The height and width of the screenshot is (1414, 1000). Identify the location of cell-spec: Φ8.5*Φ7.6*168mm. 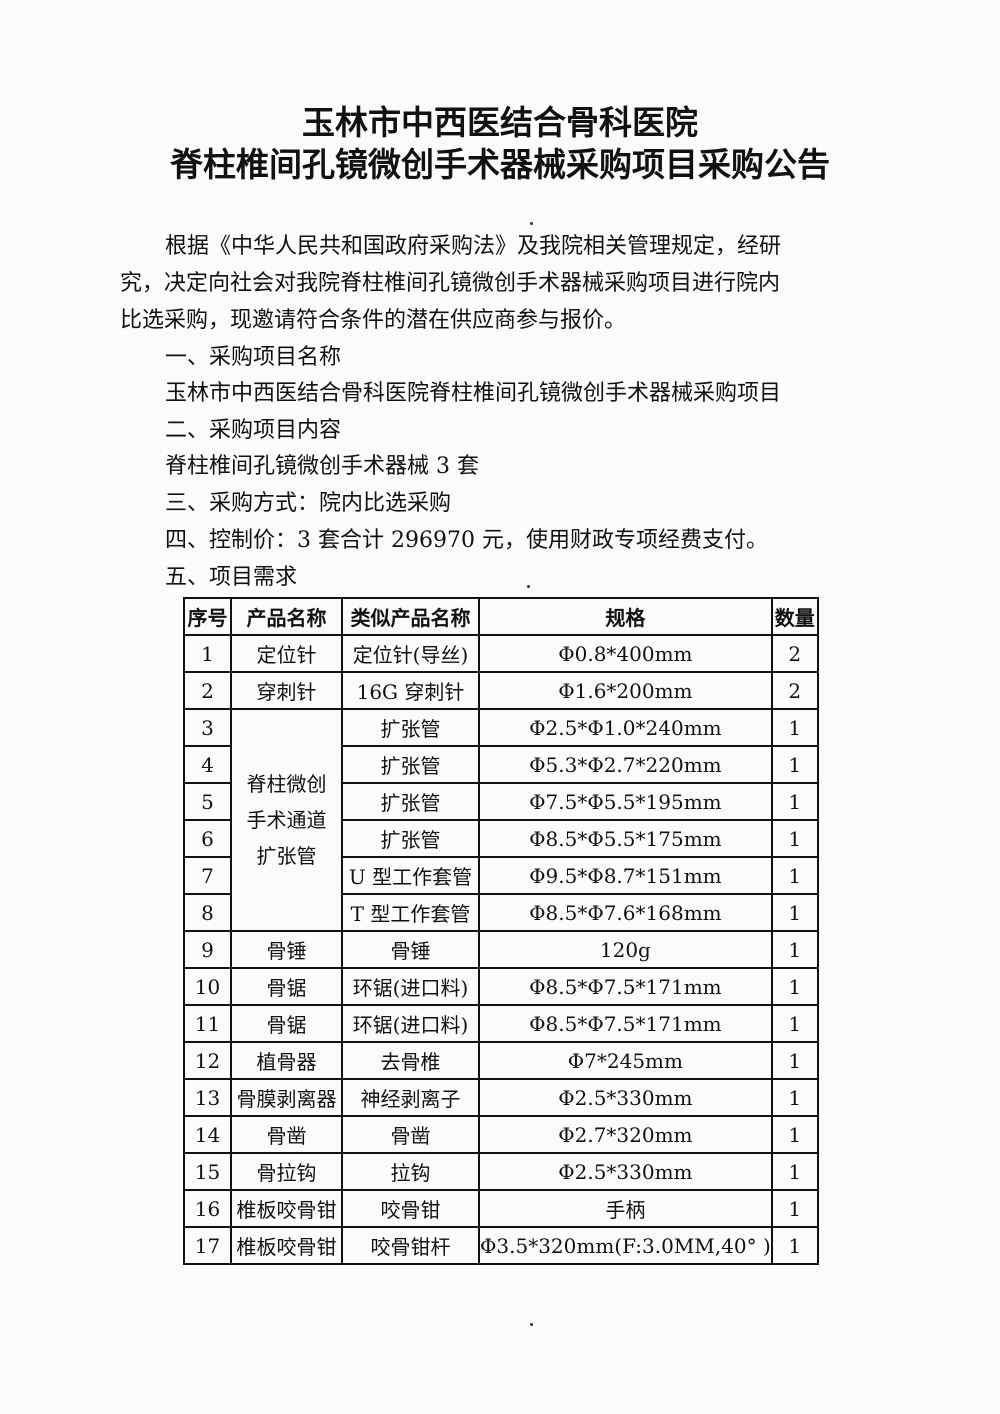
(625, 912).